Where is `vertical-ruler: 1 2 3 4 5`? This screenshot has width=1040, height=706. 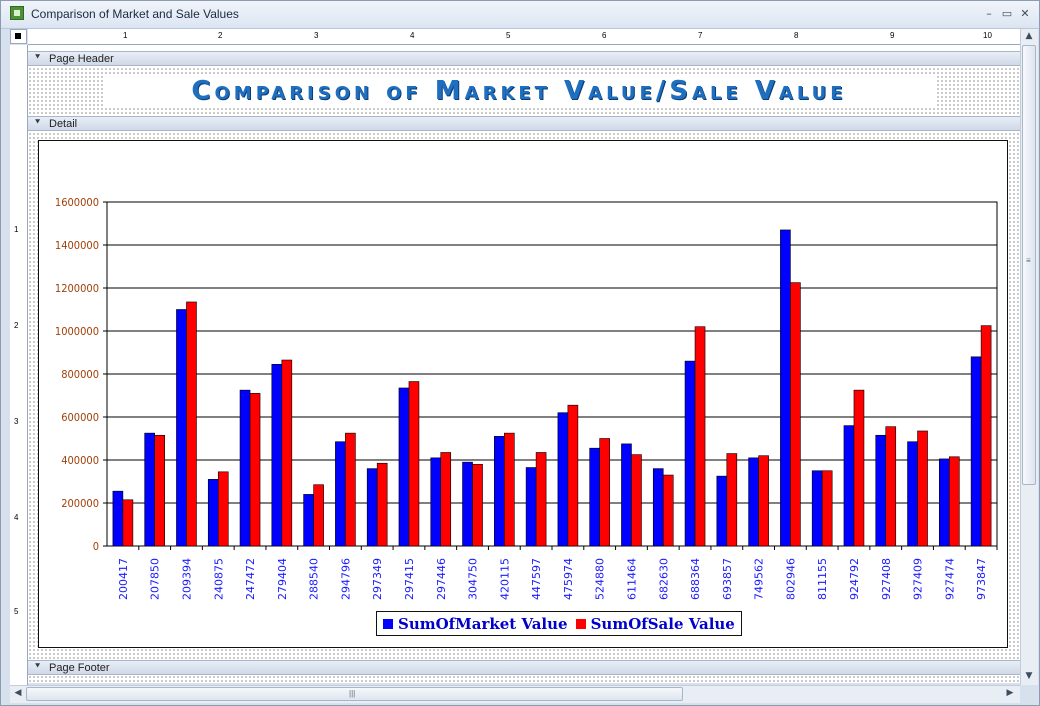
vertical-ruler: 1 2 3 4 5 is located at coordinates (19, 365).